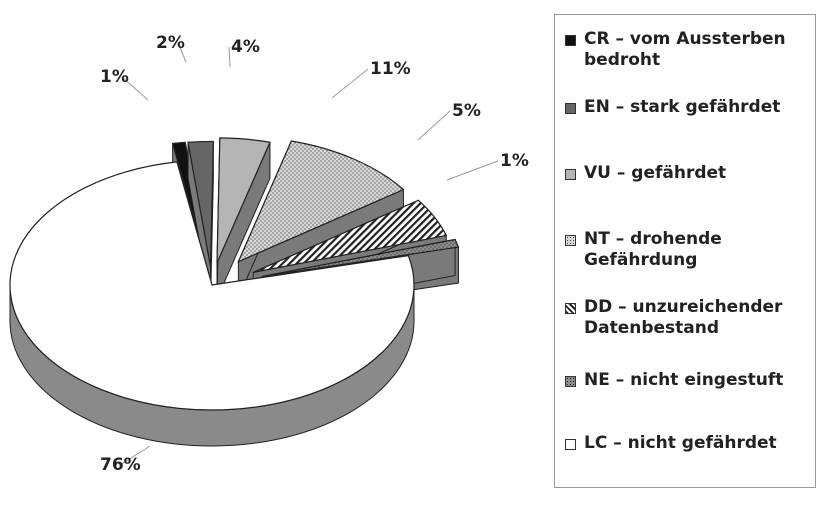  I want to click on slice-value-label-6: 76%, so click(120, 465).